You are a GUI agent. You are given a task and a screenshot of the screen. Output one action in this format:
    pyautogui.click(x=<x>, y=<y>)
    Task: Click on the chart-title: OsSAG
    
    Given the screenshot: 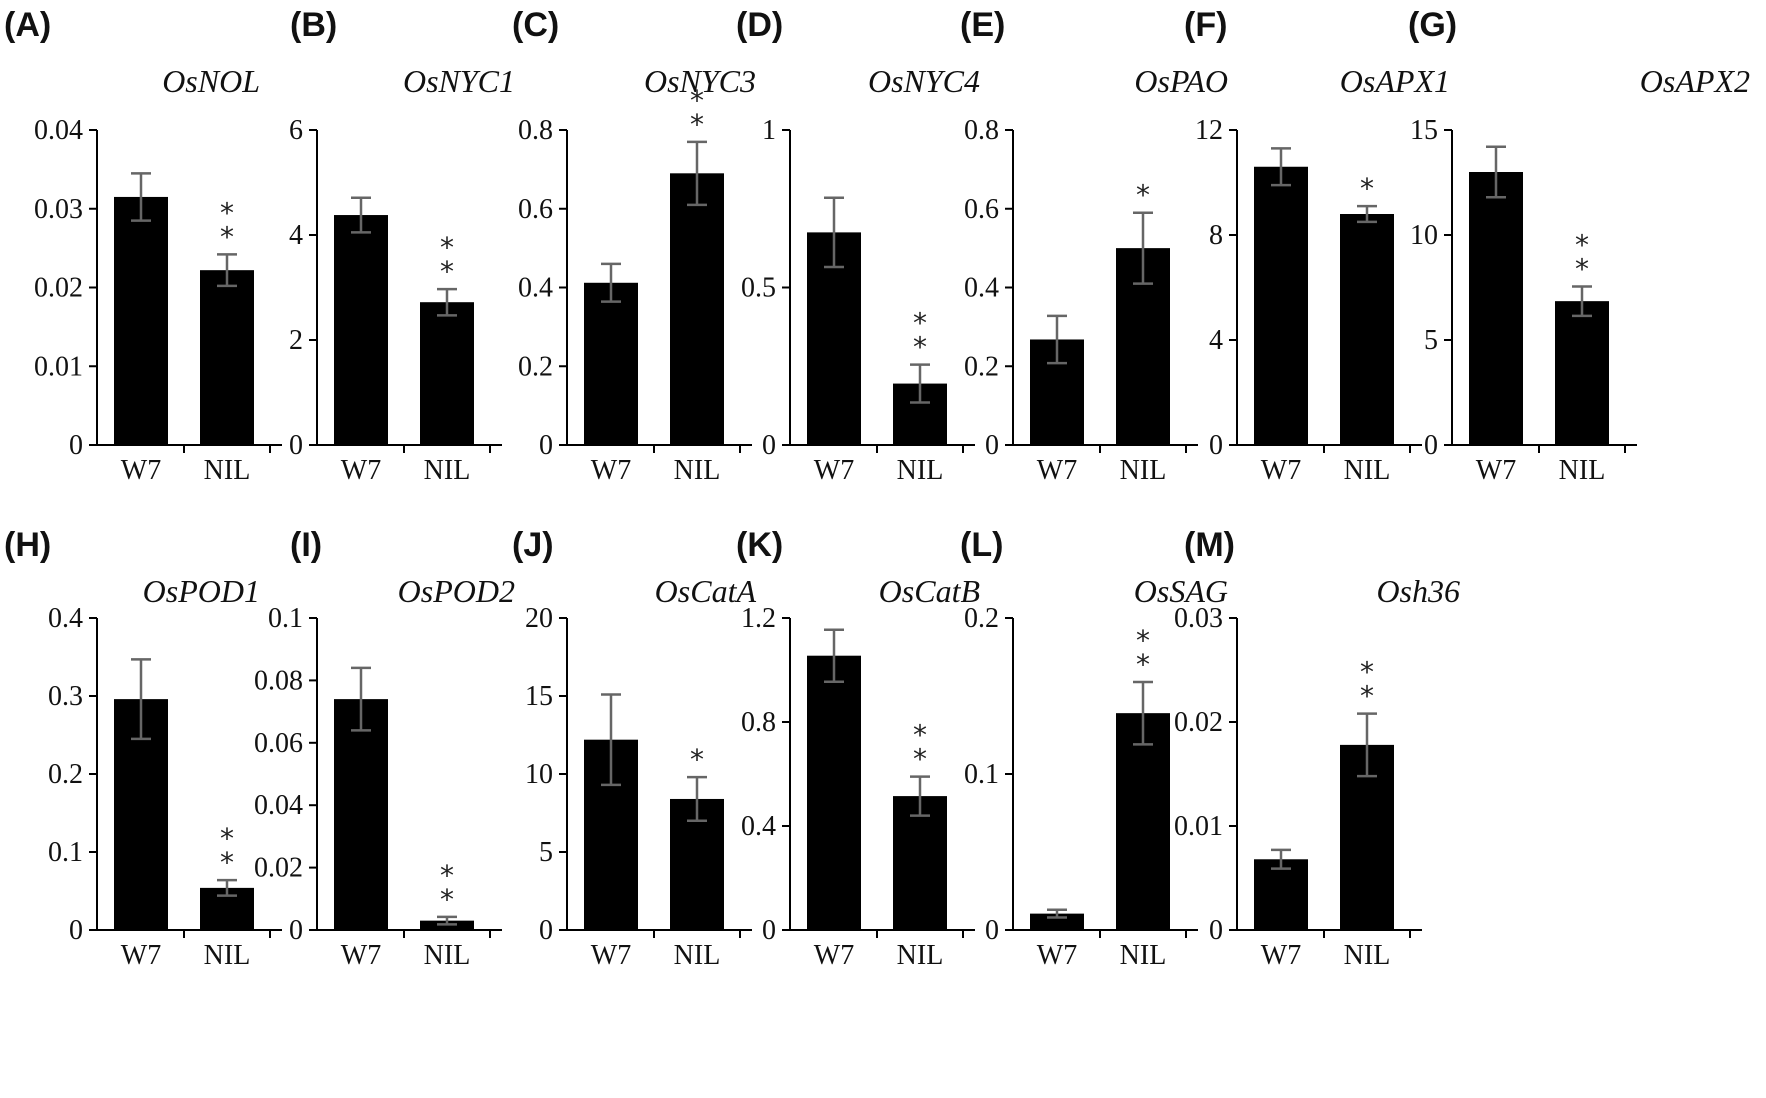 What is the action you would take?
    pyautogui.click(x=1181, y=591)
    